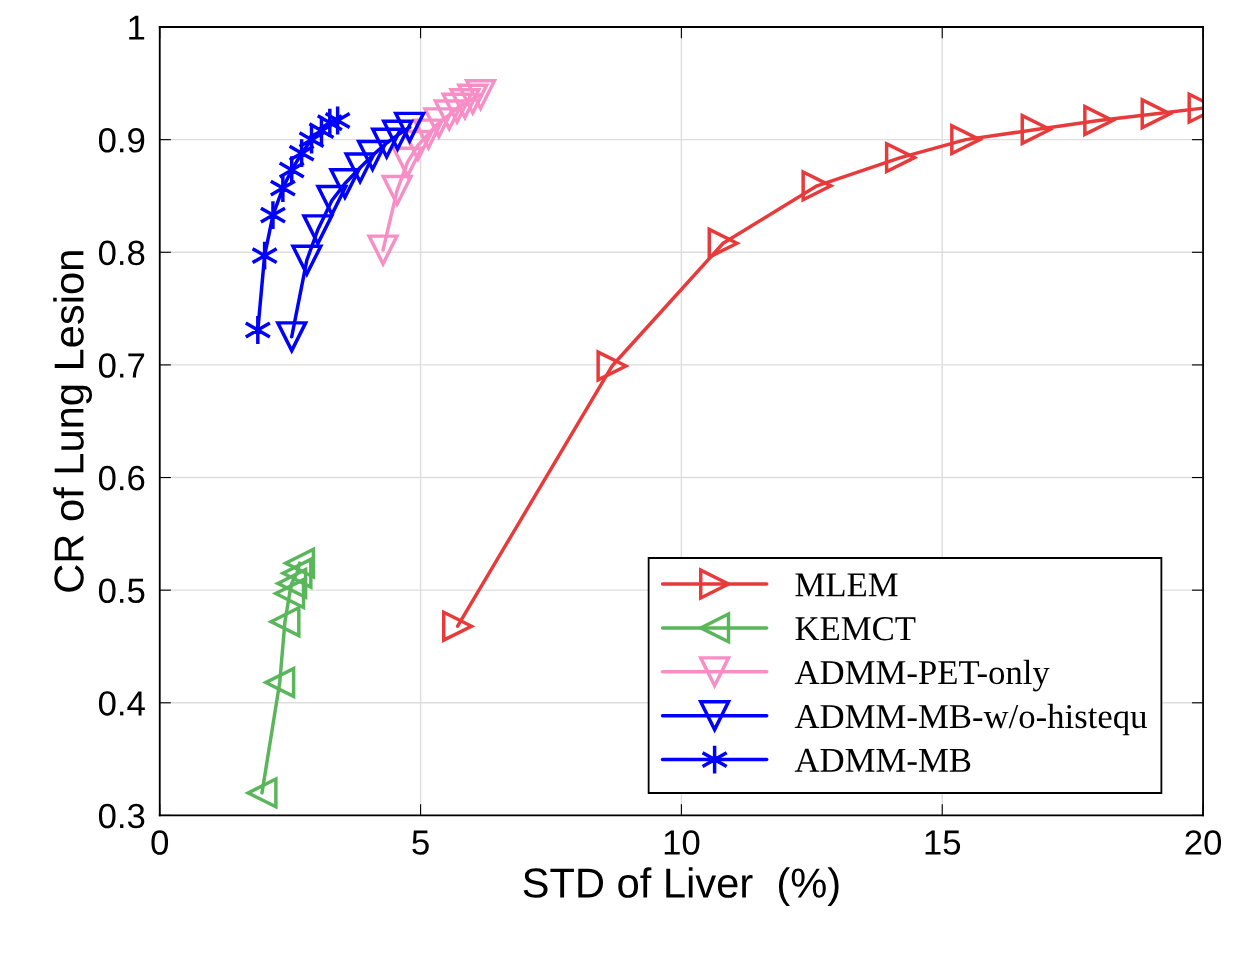 The height and width of the screenshot is (965, 1248). Describe the element at coordinates (846, 585) in the screenshot. I see `legend-label: MLEM` at that location.